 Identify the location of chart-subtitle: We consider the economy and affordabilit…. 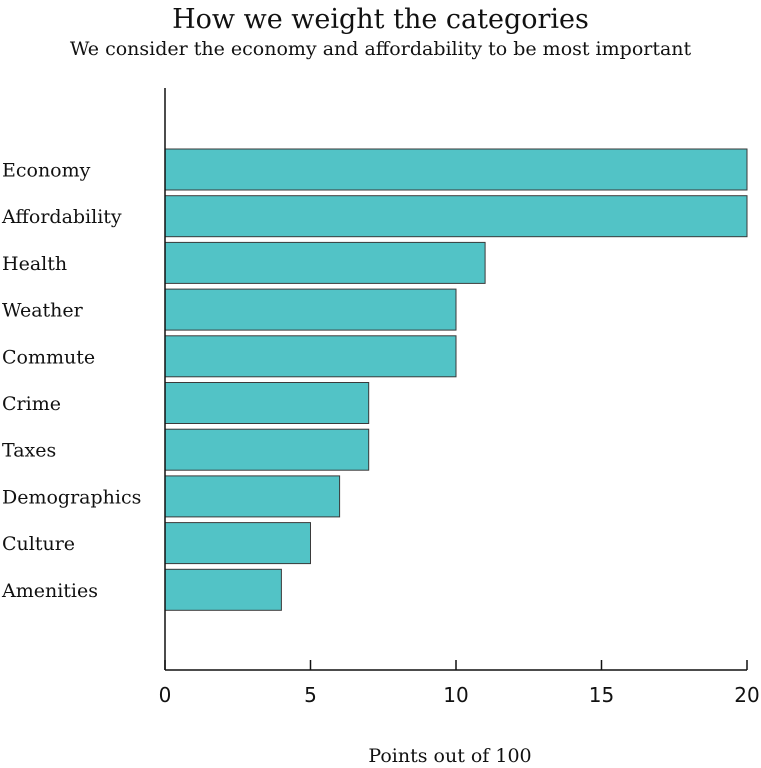
(380, 49).